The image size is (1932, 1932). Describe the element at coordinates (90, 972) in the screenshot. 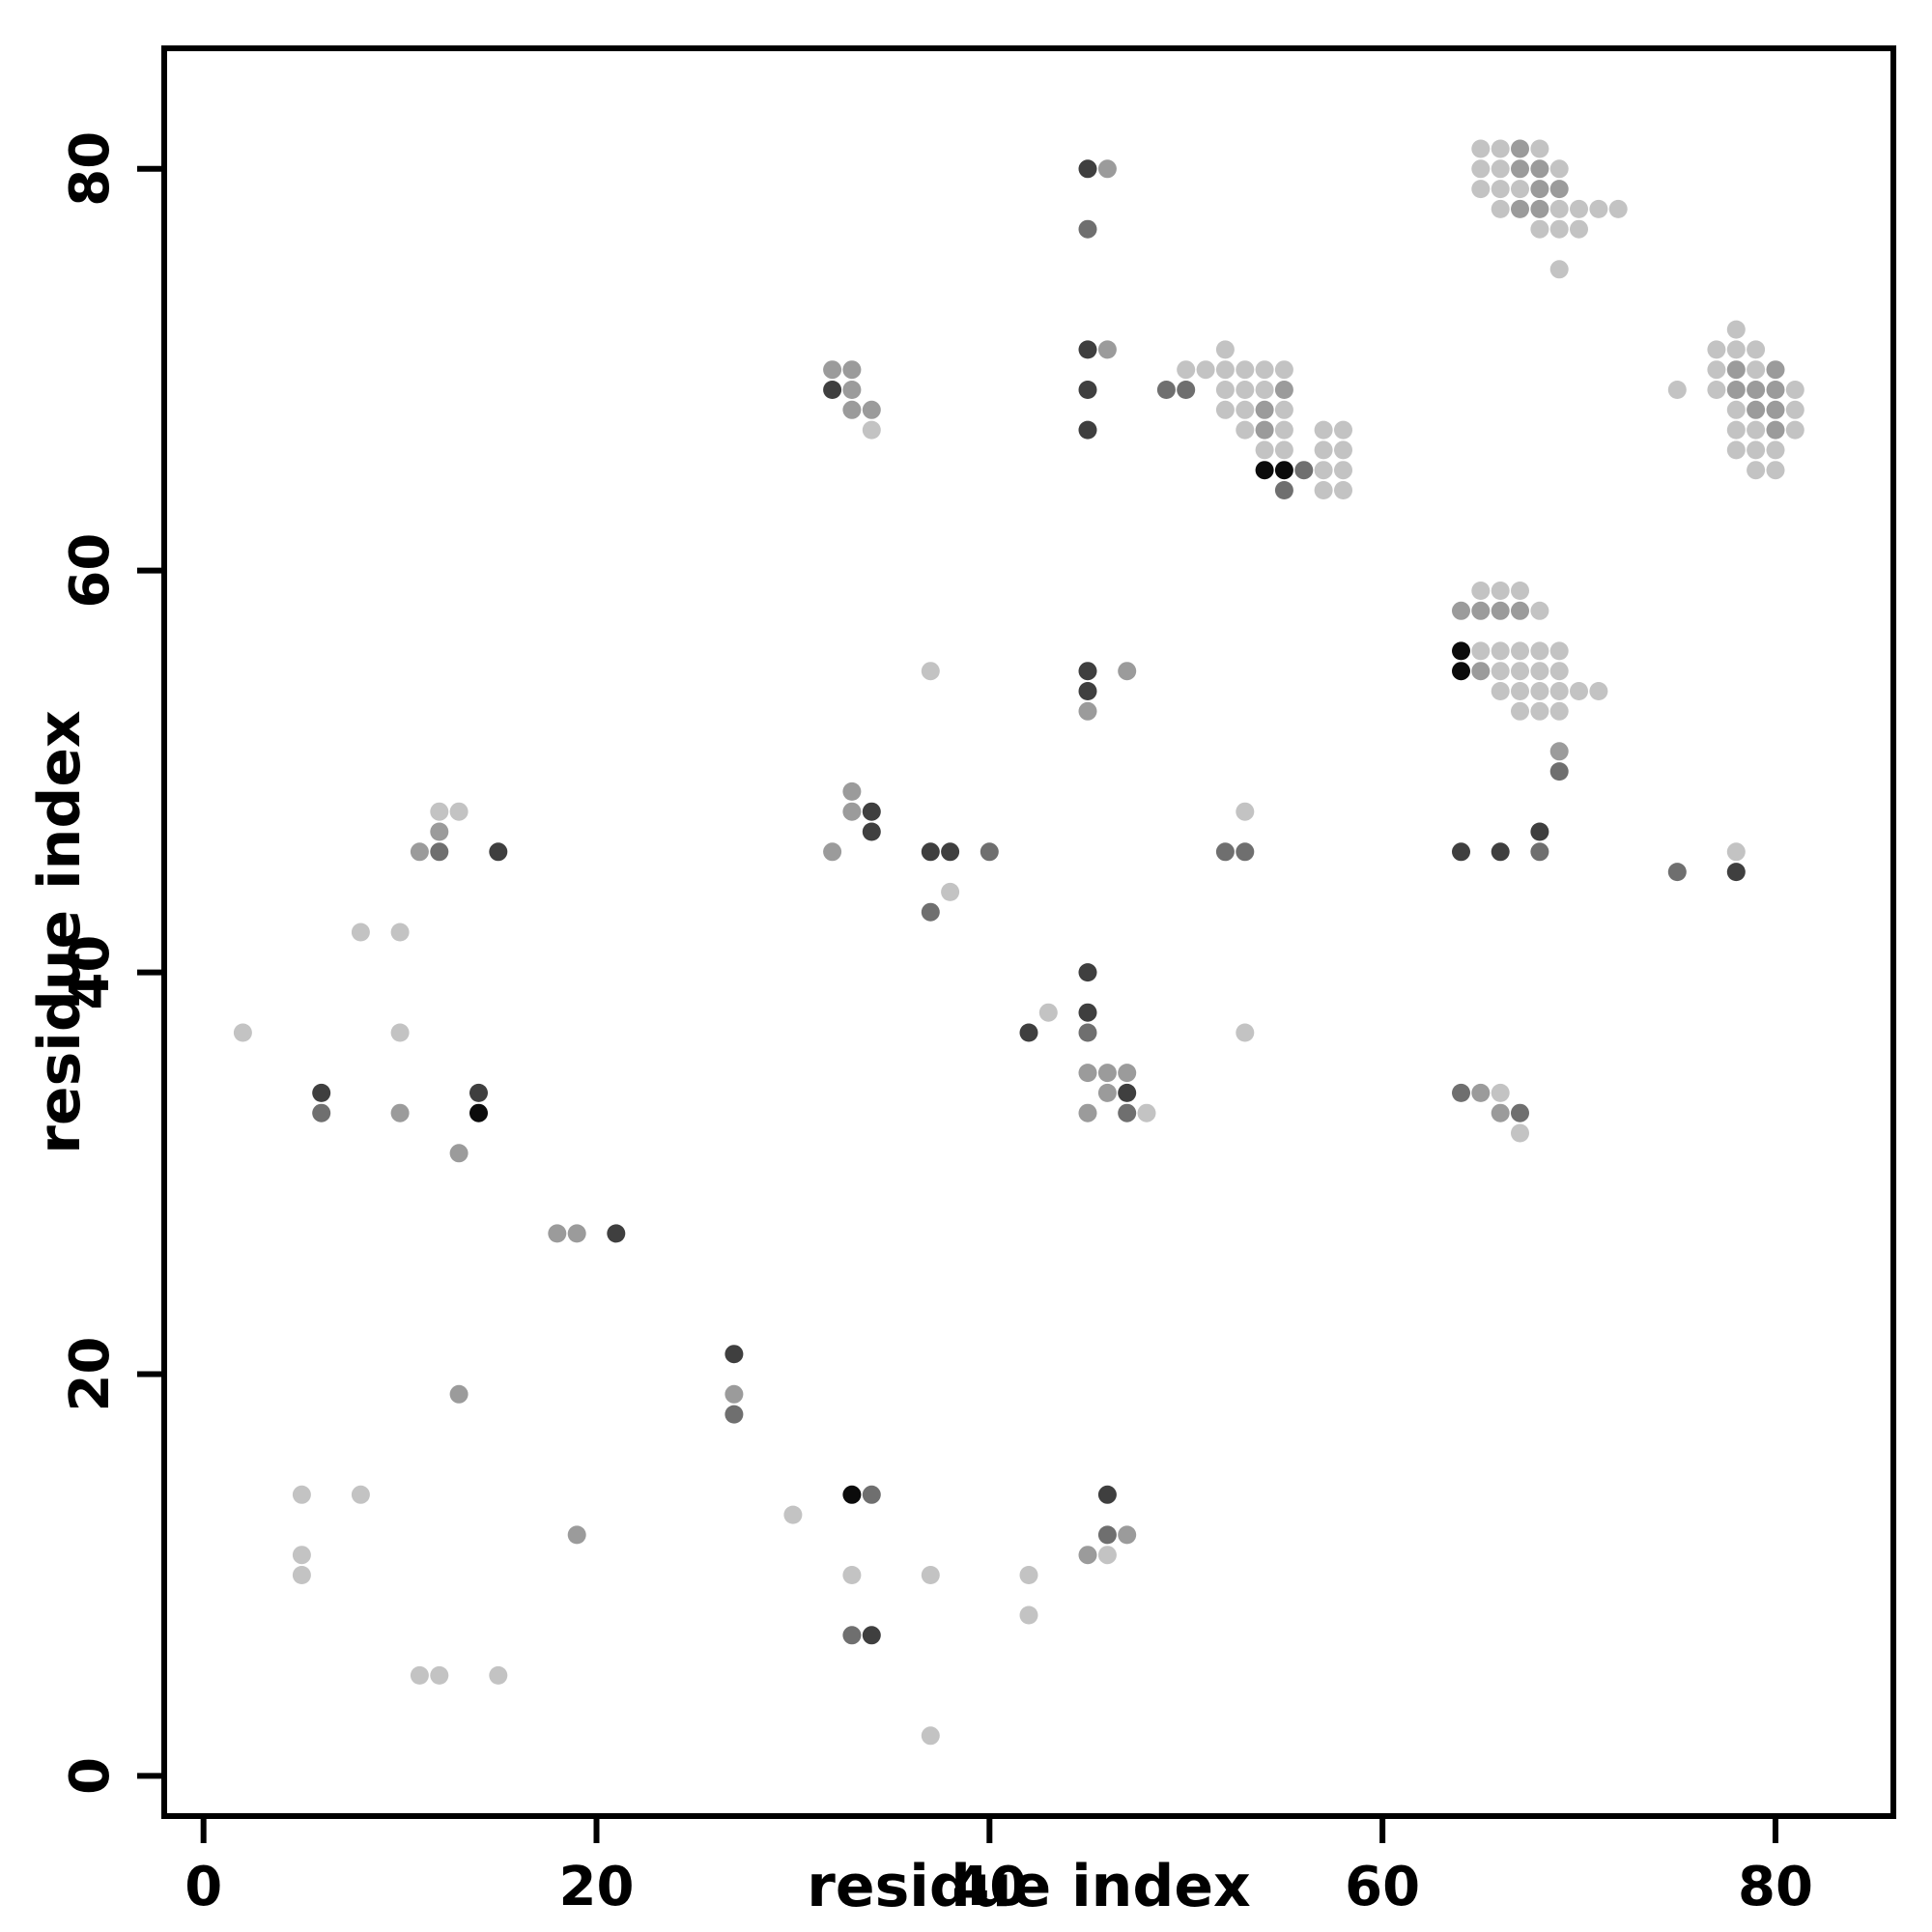

I see `y-tick-label: 40` at that location.